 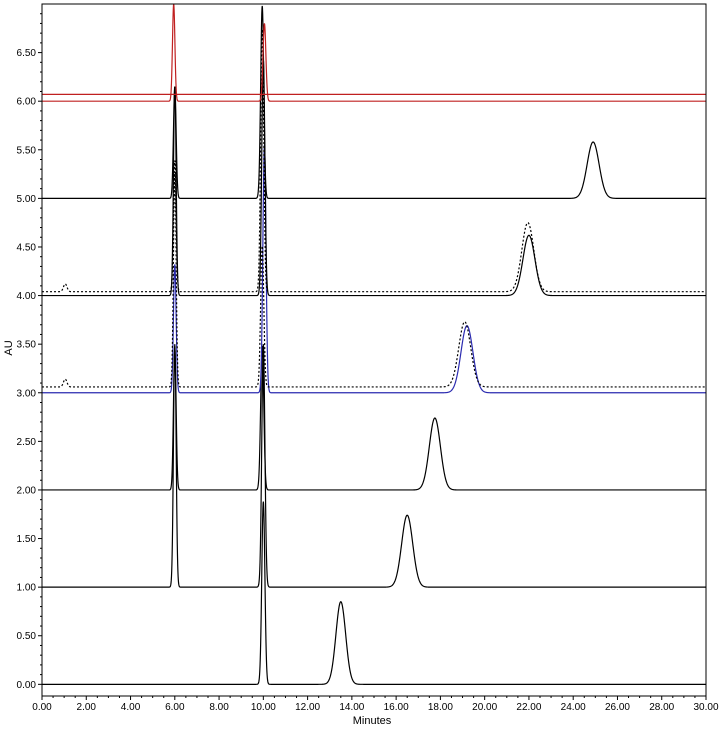 What do you see at coordinates (661, 707) in the screenshot?
I see `x-tick-label: 28.00` at bounding box center [661, 707].